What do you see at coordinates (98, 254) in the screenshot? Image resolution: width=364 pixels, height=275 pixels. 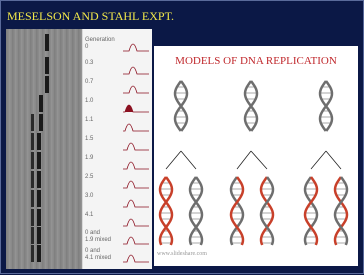 I see `generation-label: 0 and 4.1 mixed` at bounding box center [98, 254].